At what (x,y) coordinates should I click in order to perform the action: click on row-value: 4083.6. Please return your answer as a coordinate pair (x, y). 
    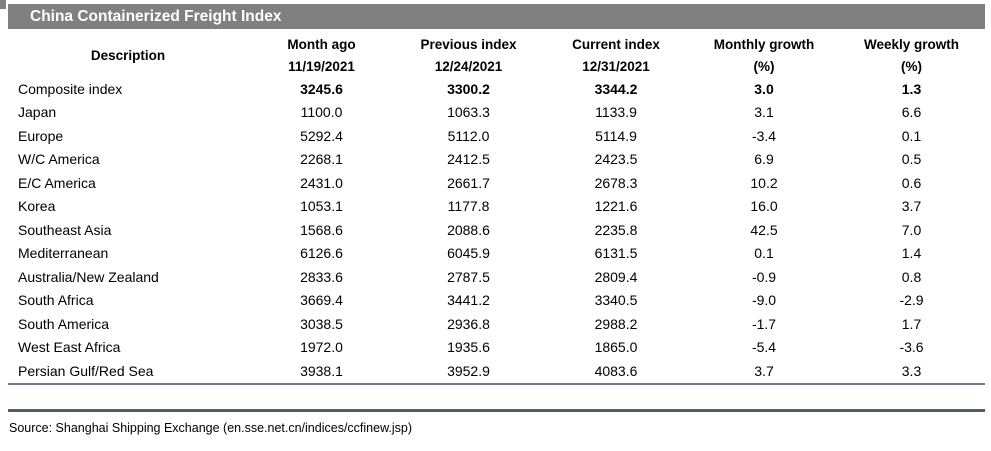
    Looking at the image, I should click on (616, 370).